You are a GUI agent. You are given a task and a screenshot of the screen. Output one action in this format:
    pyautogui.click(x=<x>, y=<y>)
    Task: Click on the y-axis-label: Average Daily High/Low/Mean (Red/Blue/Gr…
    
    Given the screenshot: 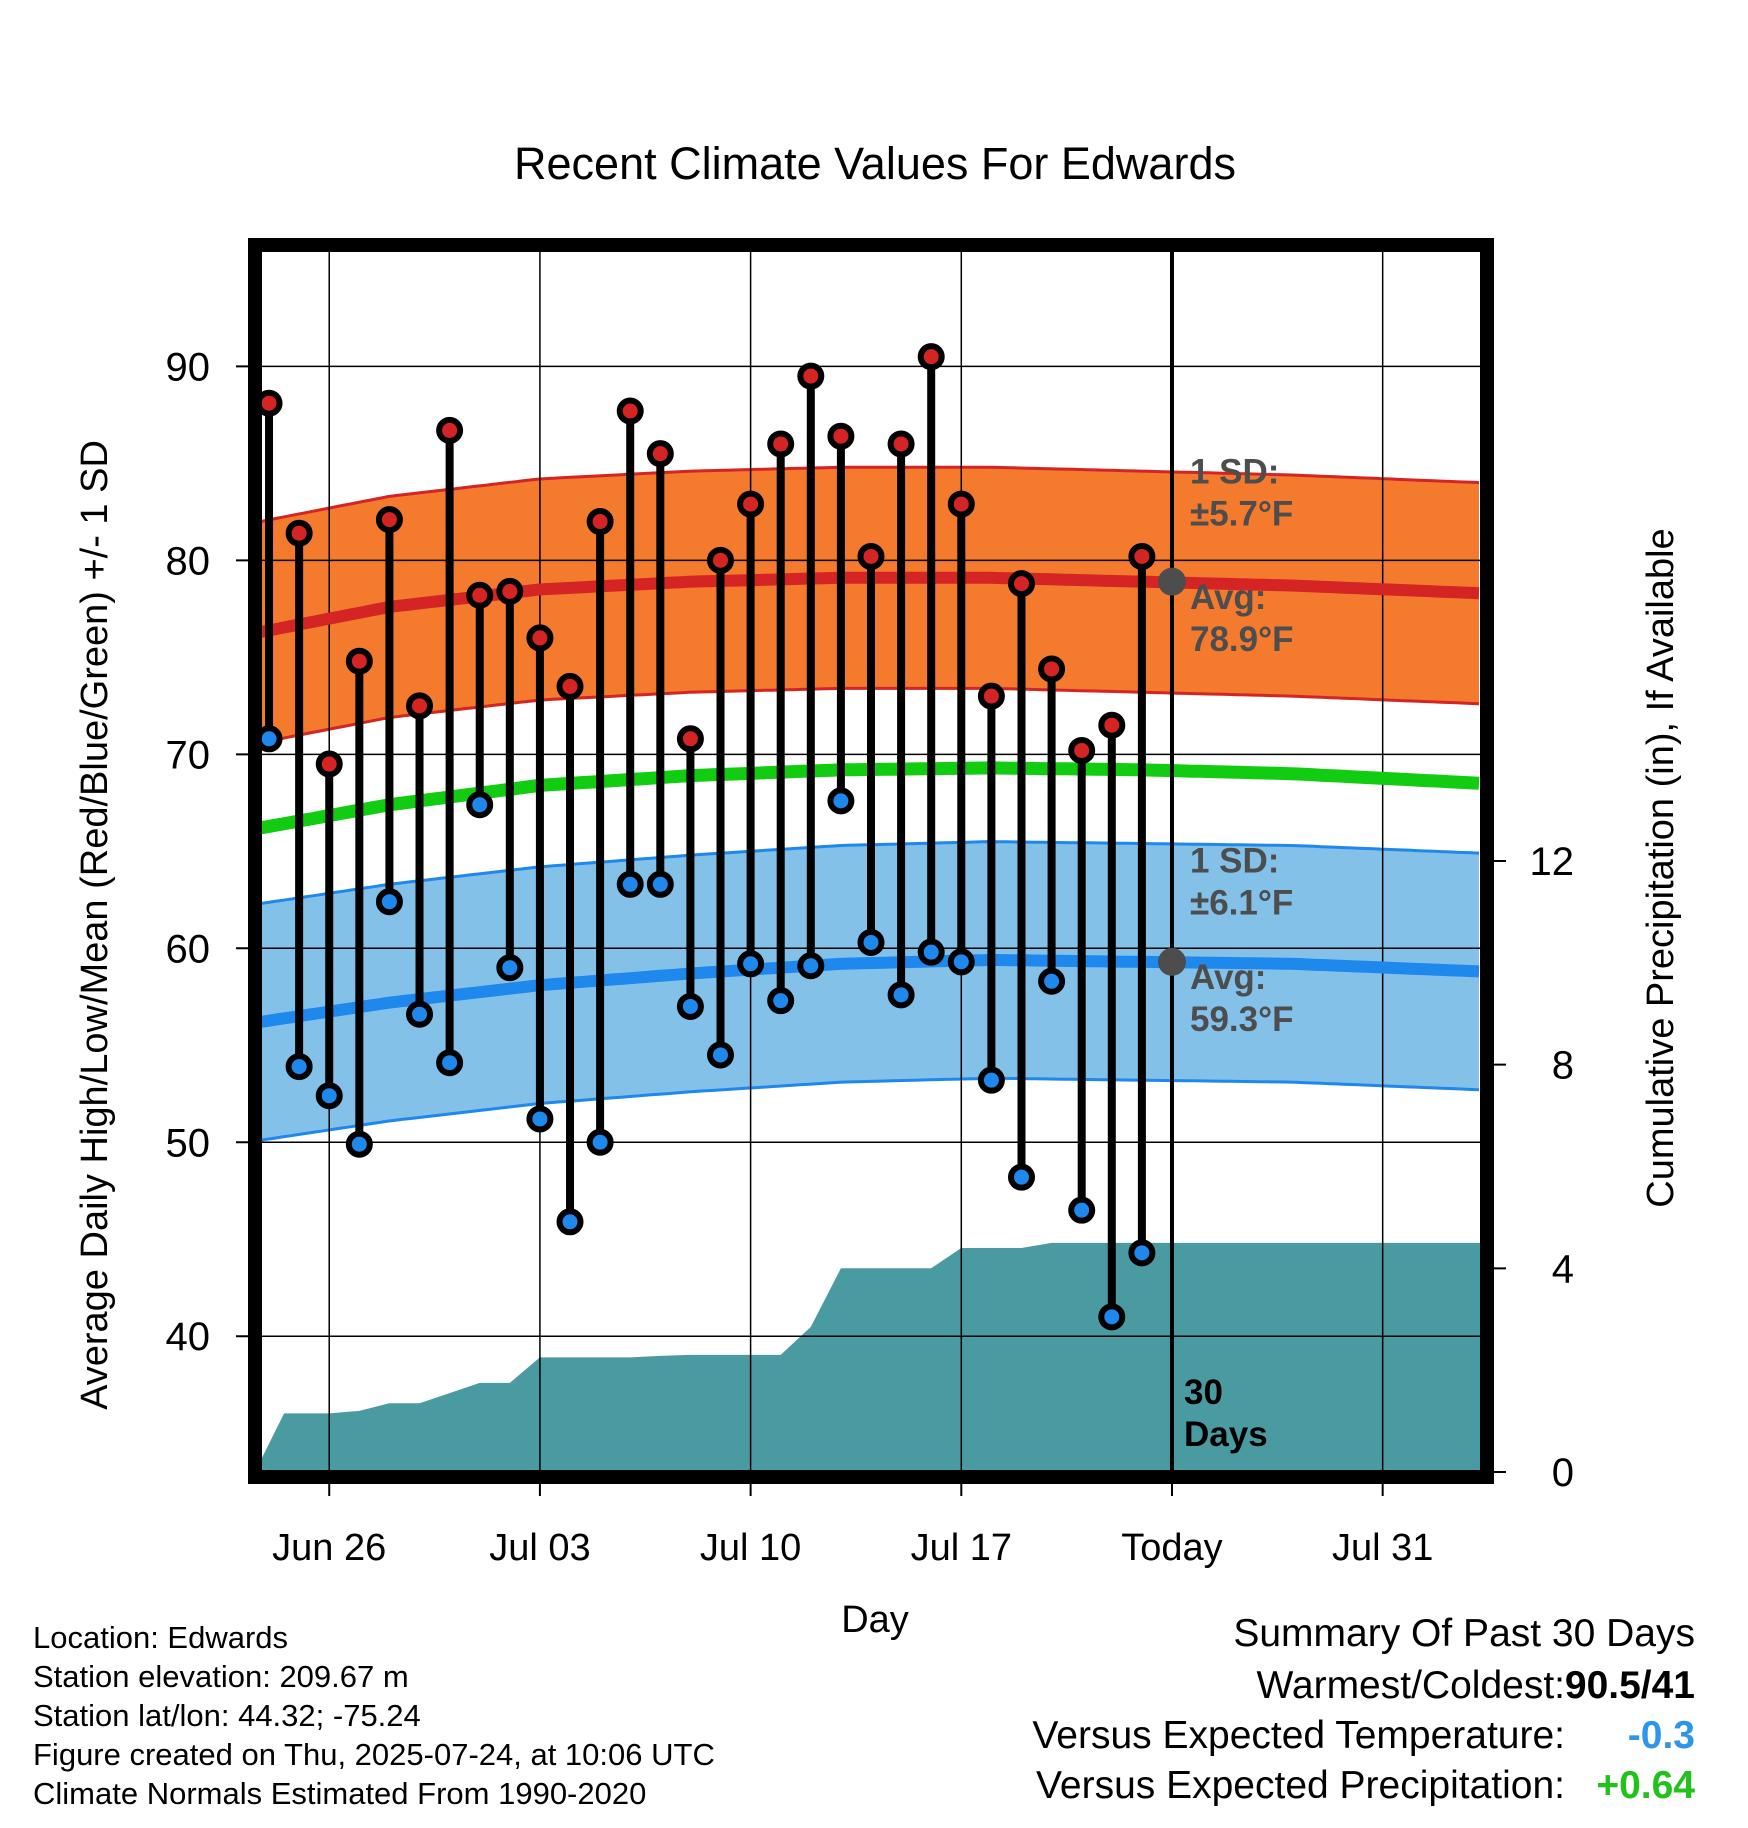 What is the action you would take?
    pyautogui.click(x=95, y=925)
    